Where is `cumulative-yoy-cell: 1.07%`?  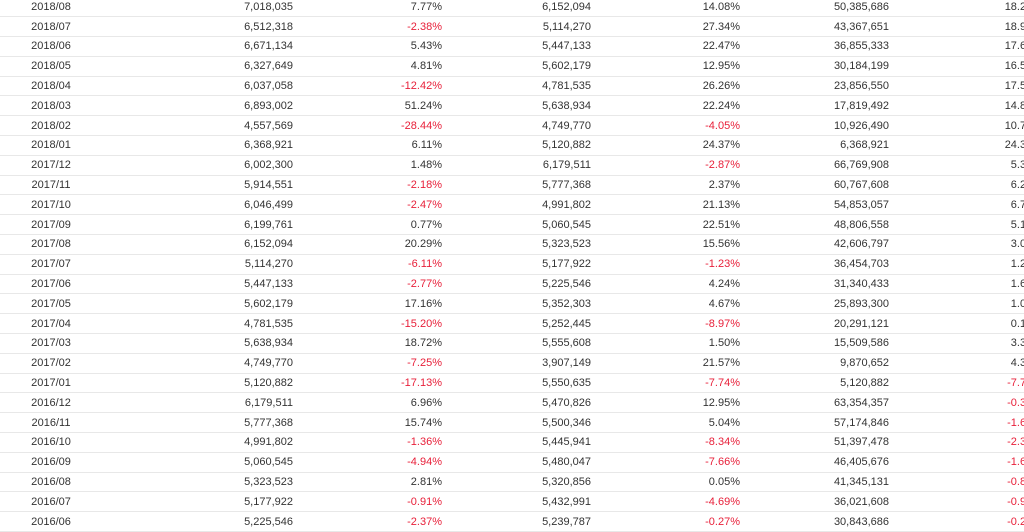
cumulative-yoy-cell: 1.07% is located at coordinates (958, 304).